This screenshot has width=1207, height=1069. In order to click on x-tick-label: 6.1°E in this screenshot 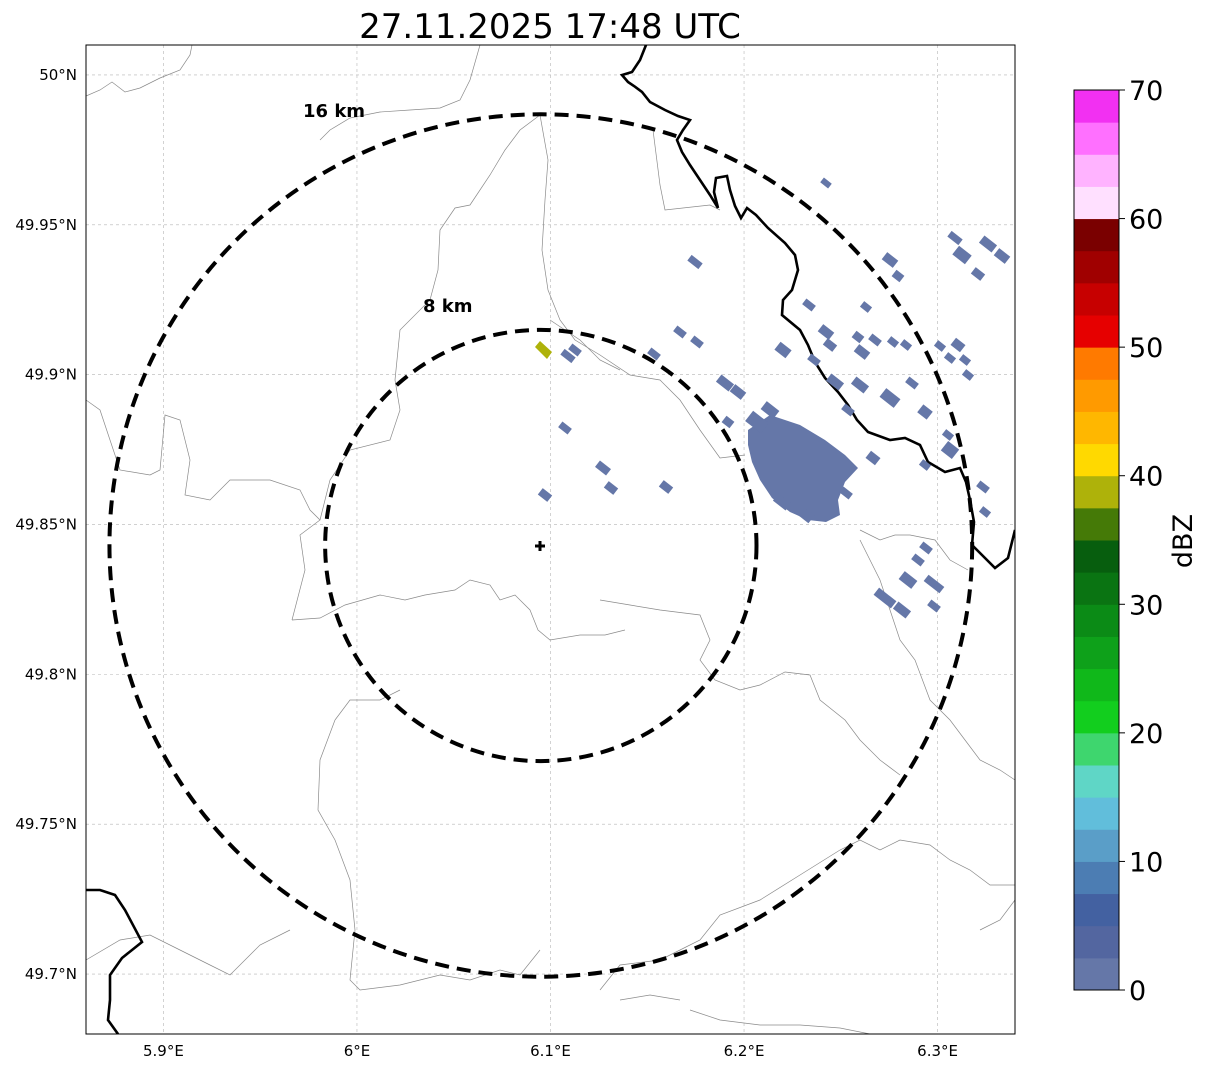, I will do `click(550, 1051)`.